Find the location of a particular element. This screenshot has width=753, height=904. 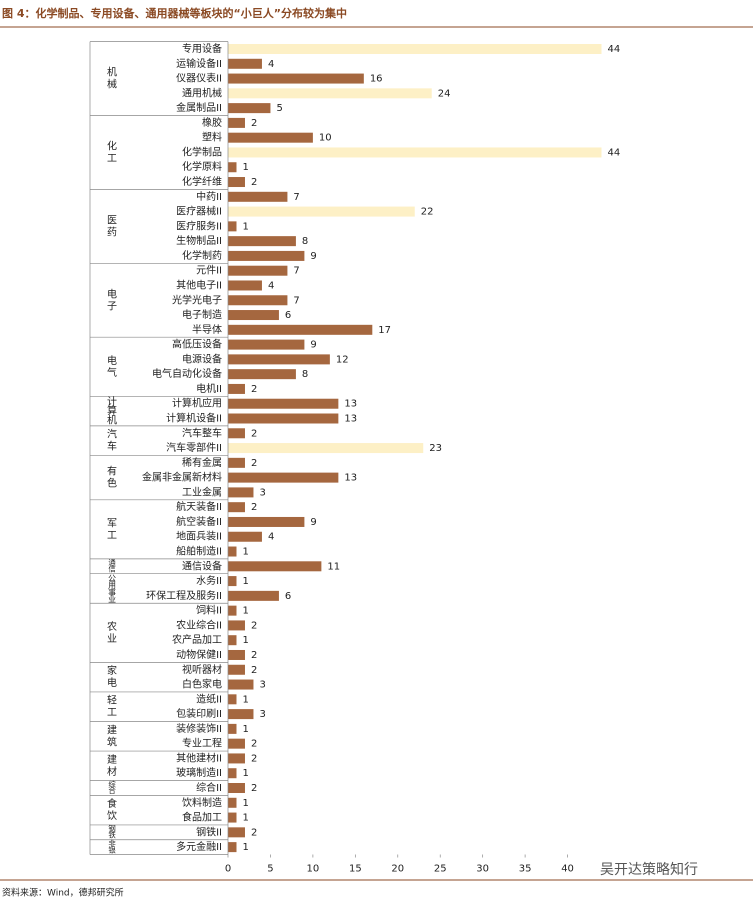

category-label: 钢铁II is located at coordinates (209, 831).